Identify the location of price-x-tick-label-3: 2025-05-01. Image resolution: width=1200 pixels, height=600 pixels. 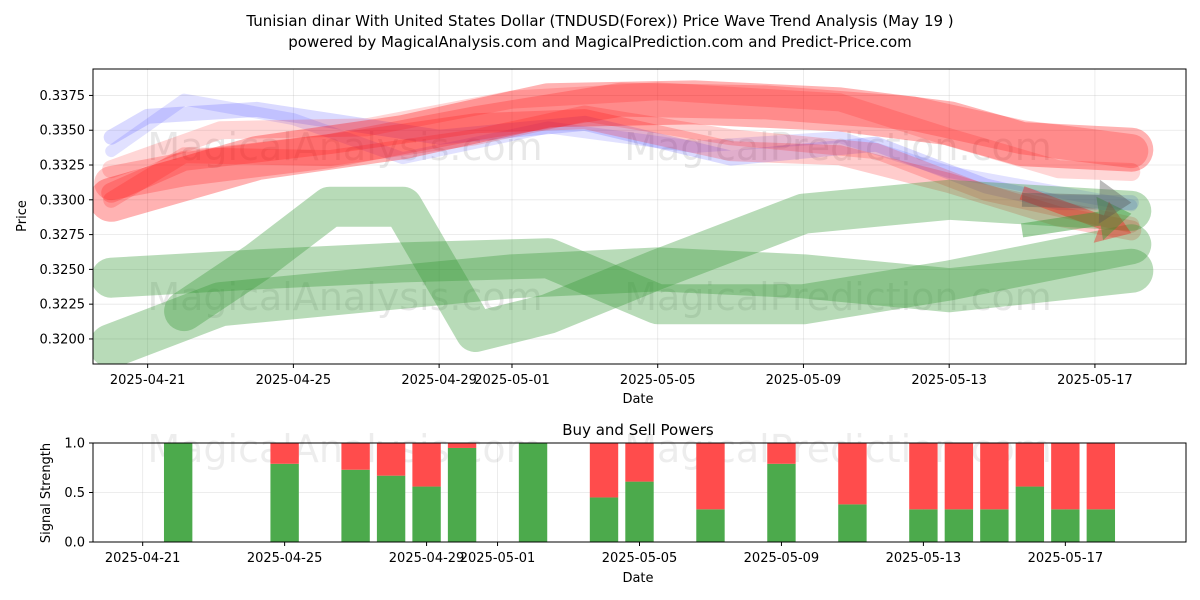
(512, 380).